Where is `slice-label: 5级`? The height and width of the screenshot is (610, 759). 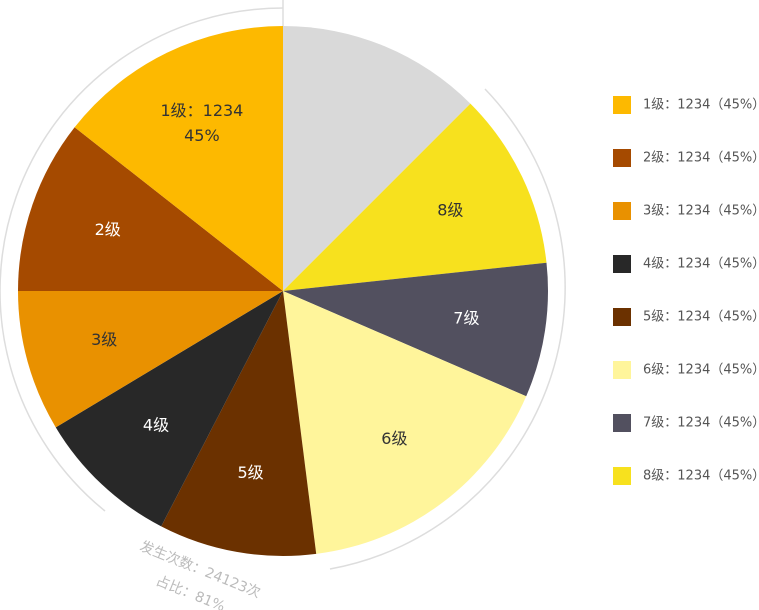
slice-label: 5级 is located at coordinates (250, 472).